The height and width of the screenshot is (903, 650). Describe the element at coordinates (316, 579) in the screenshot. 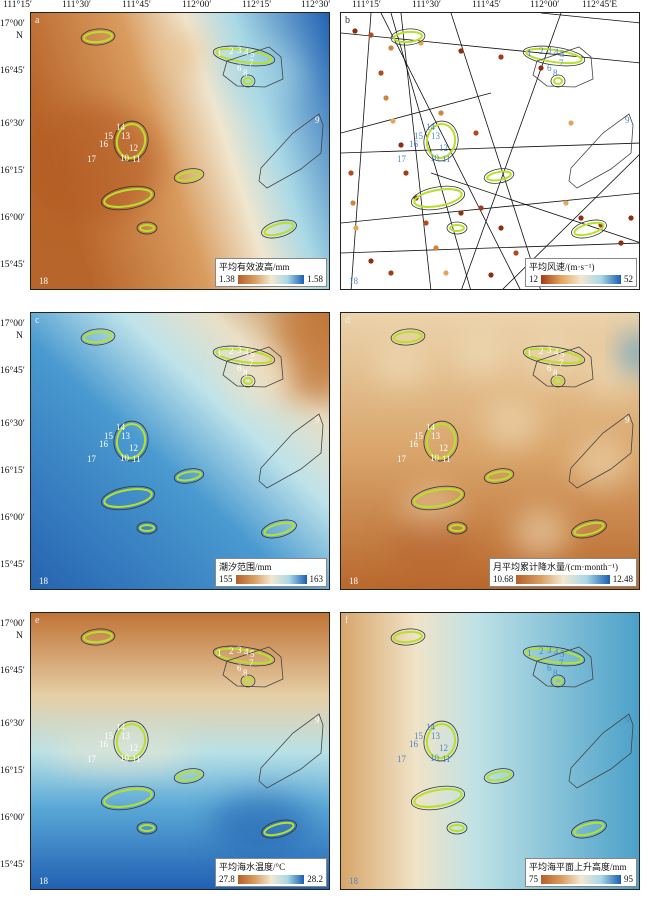

I see `legend-max: 163` at that location.